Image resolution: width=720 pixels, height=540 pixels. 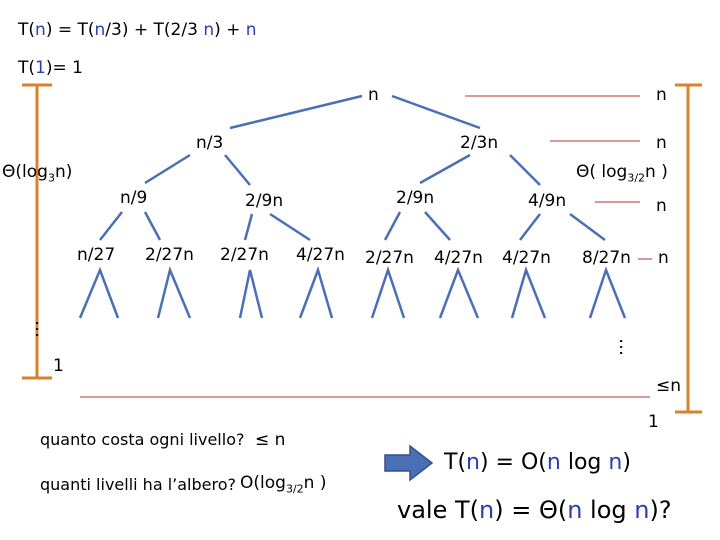 I want to click on edge-root-right, so click(x=436, y=112).